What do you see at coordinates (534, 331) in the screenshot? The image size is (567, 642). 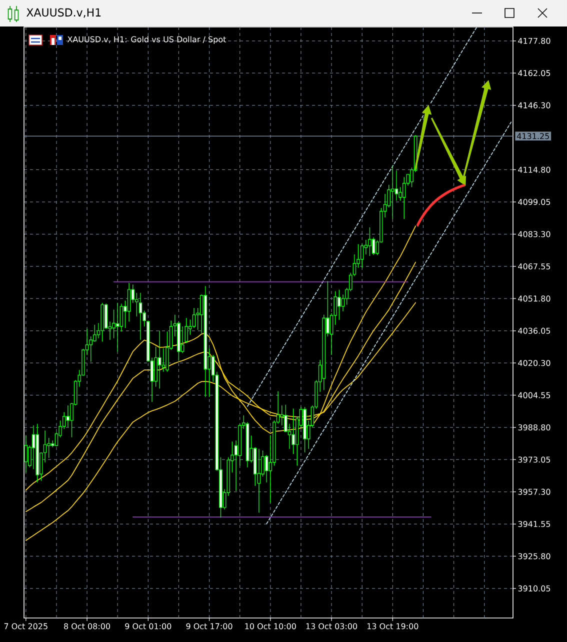 I see `y-tick-label: 4036.05` at bounding box center [534, 331].